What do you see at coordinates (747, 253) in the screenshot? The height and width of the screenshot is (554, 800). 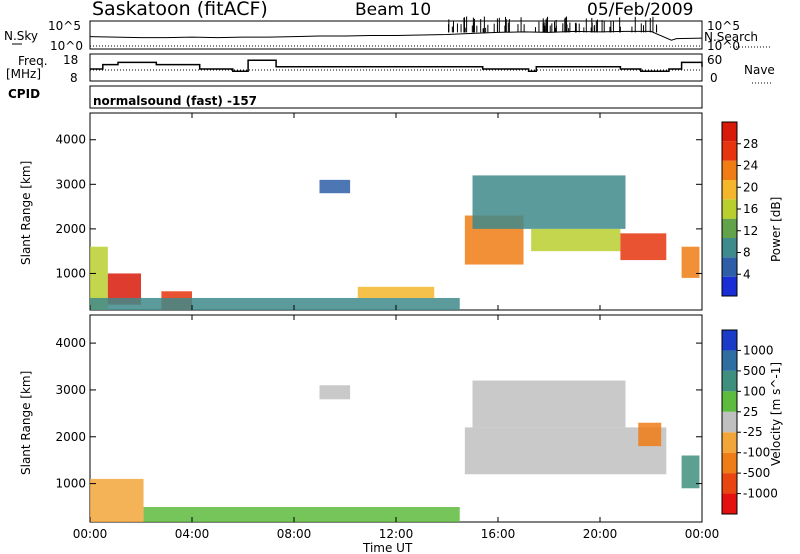 I see `colorbar-tick-label: 8` at bounding box center [747, 253].